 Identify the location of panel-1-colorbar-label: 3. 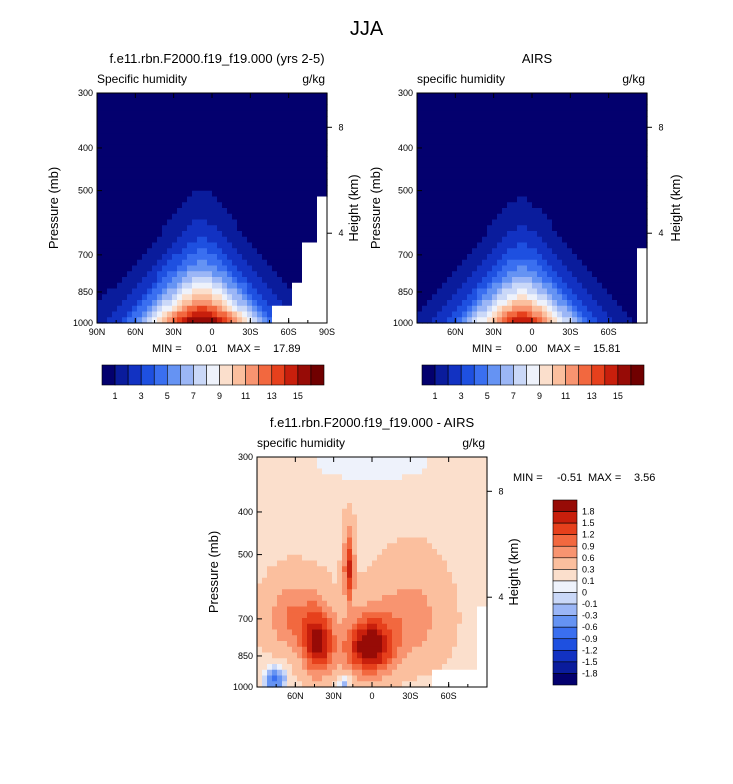
(141, 396).